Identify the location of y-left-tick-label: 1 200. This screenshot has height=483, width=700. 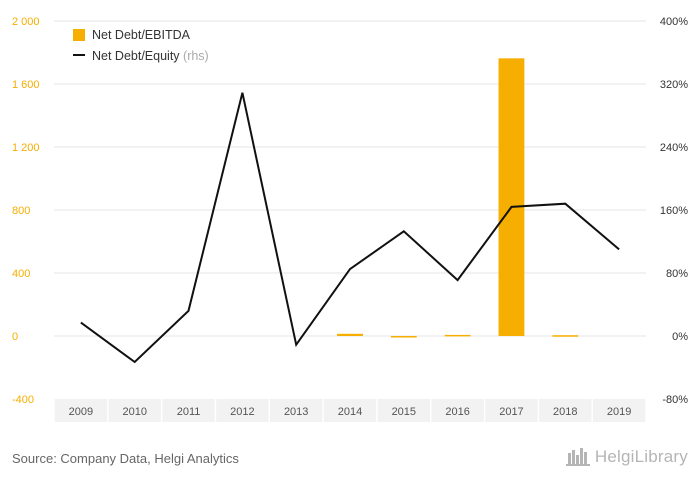
(26, 148).